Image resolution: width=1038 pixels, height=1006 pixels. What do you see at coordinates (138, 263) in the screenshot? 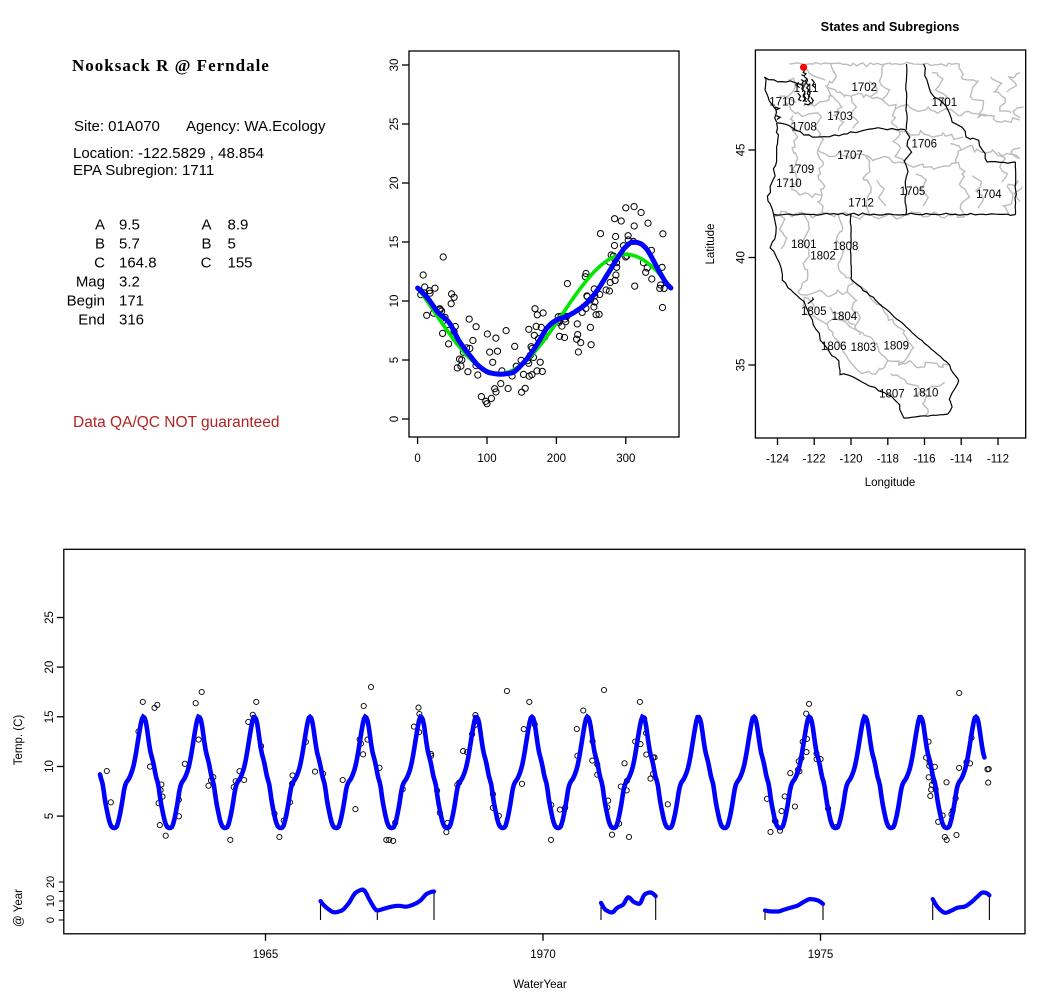
I see `svg-text: 164.8` at bounding box center [138, 263].